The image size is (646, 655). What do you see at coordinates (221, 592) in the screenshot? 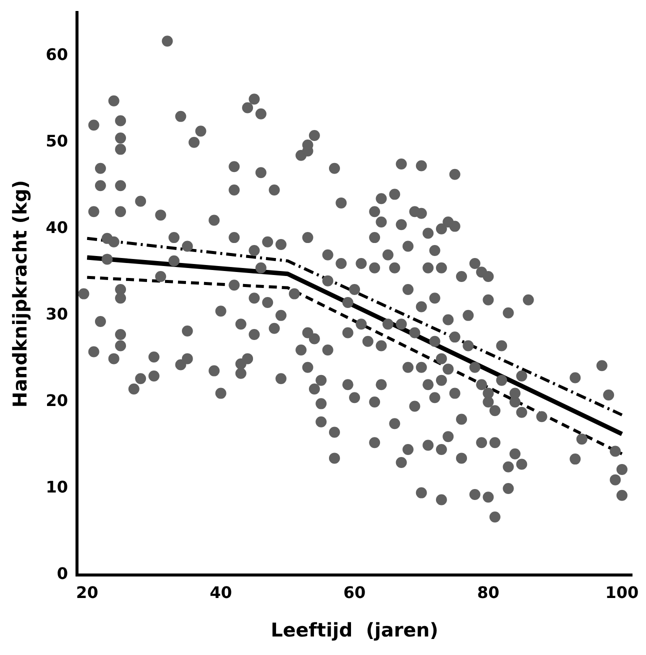
I see `x-tick-label: 40` at bounding box center [221, 592].